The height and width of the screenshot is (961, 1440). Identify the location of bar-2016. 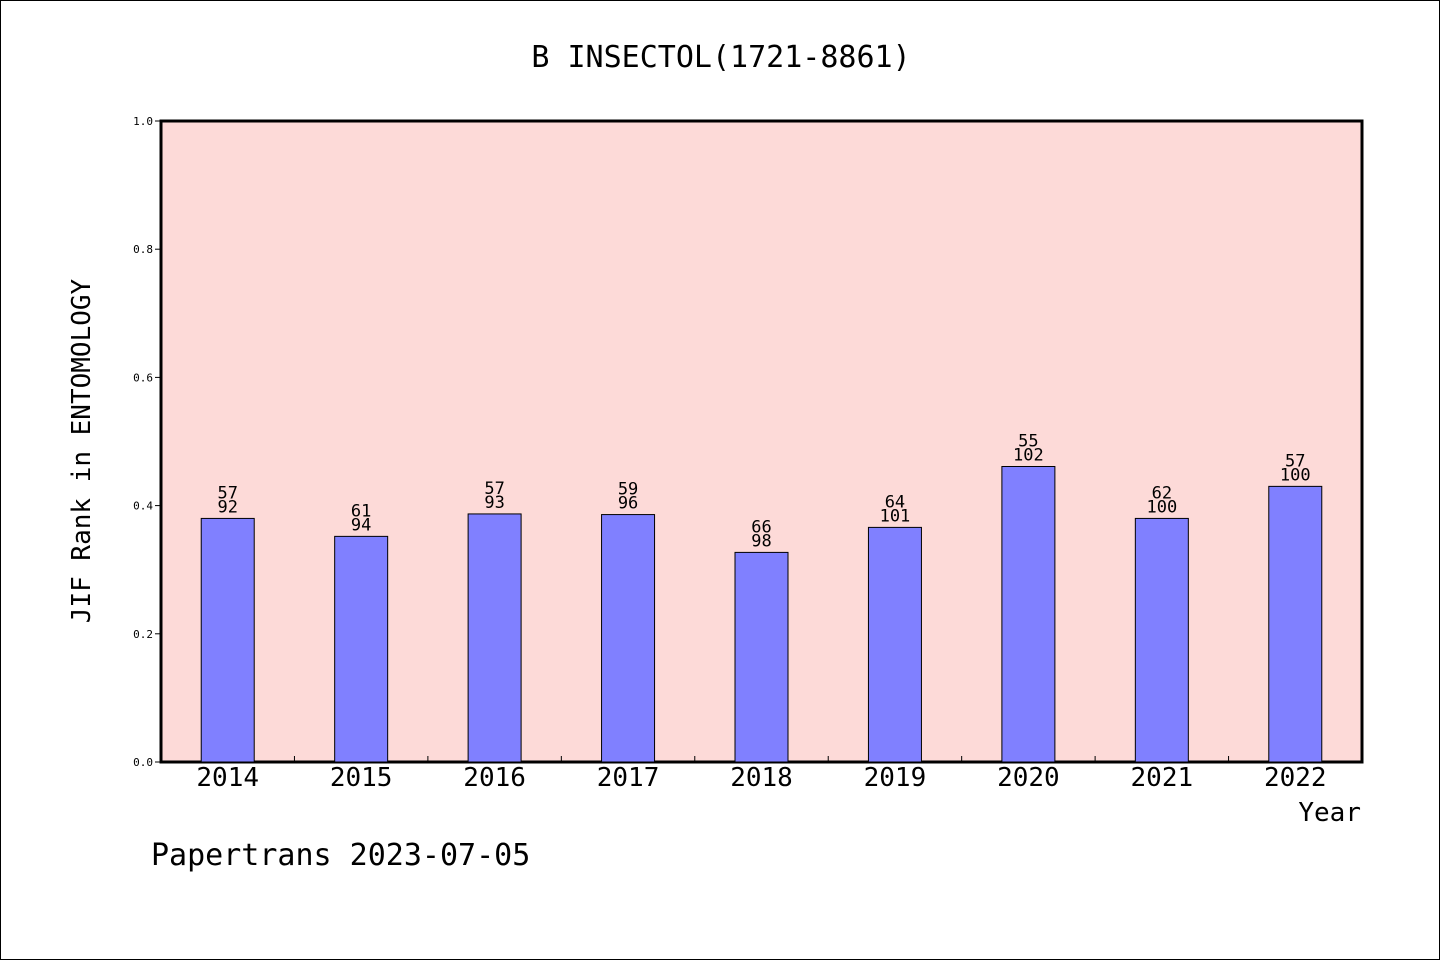
(494, 638).